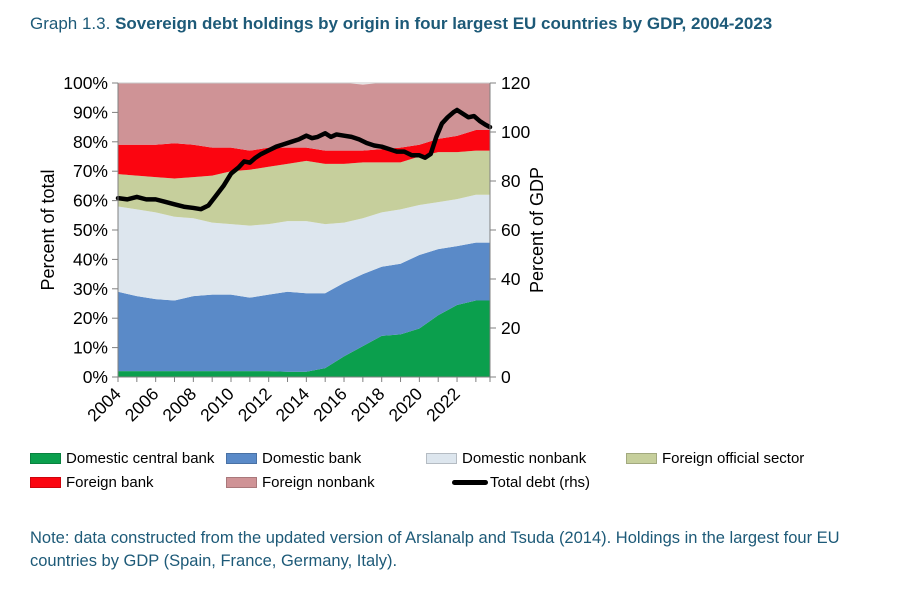  I want to click on legend-item-foreign-official-sector: Foreign official sector, so click(753, 458).